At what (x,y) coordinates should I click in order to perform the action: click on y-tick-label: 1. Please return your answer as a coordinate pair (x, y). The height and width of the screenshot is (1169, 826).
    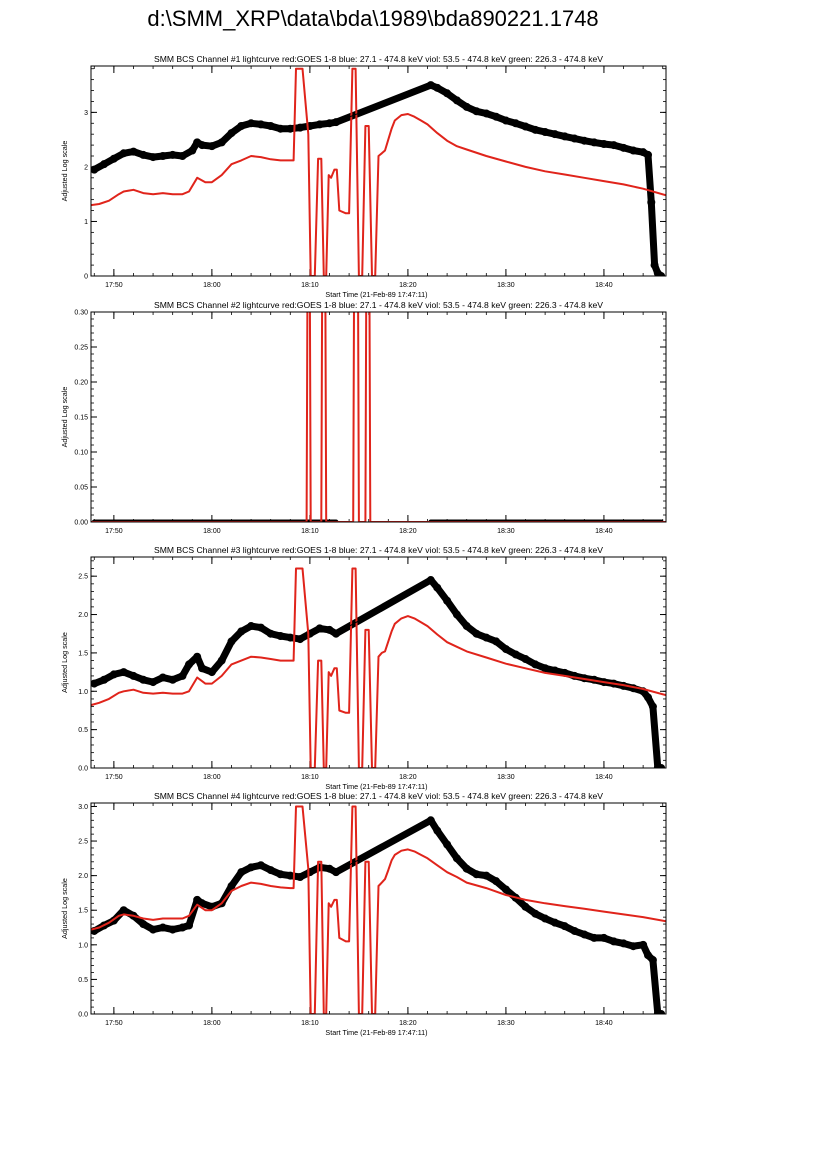
    Looking at the image, I should click on (86, 222).